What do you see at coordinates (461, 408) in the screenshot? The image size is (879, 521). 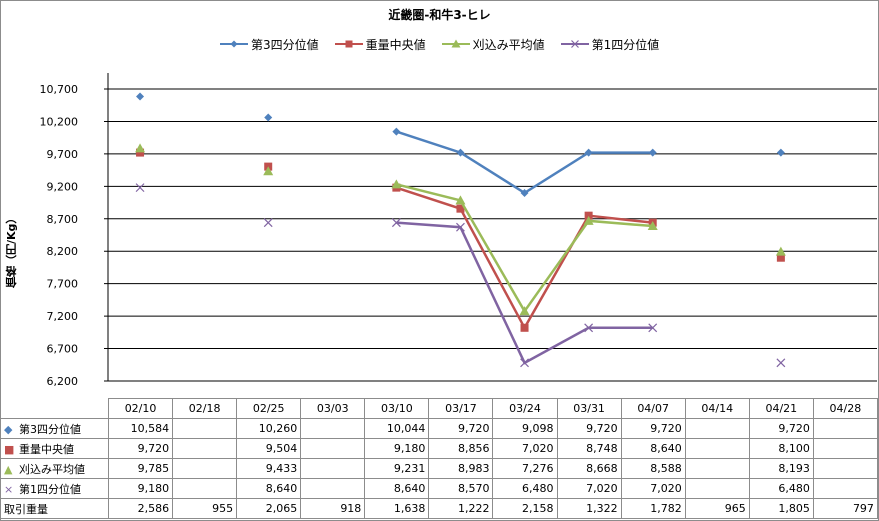 I see `x-tick-label: 03/17` at bounding box center [461, 408].